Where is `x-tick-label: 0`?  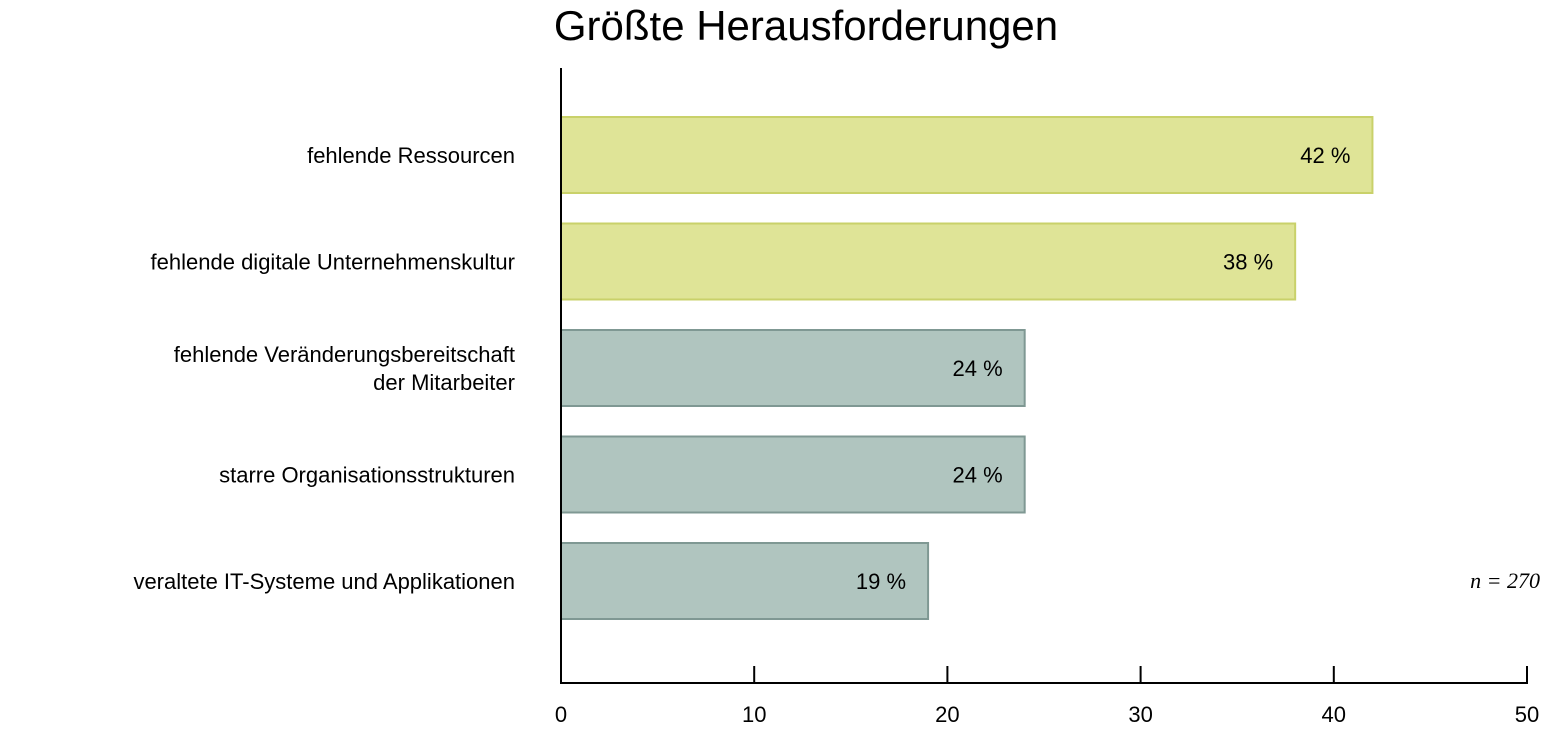
x-tick-label: 0 is located at coordinates (561, 714).